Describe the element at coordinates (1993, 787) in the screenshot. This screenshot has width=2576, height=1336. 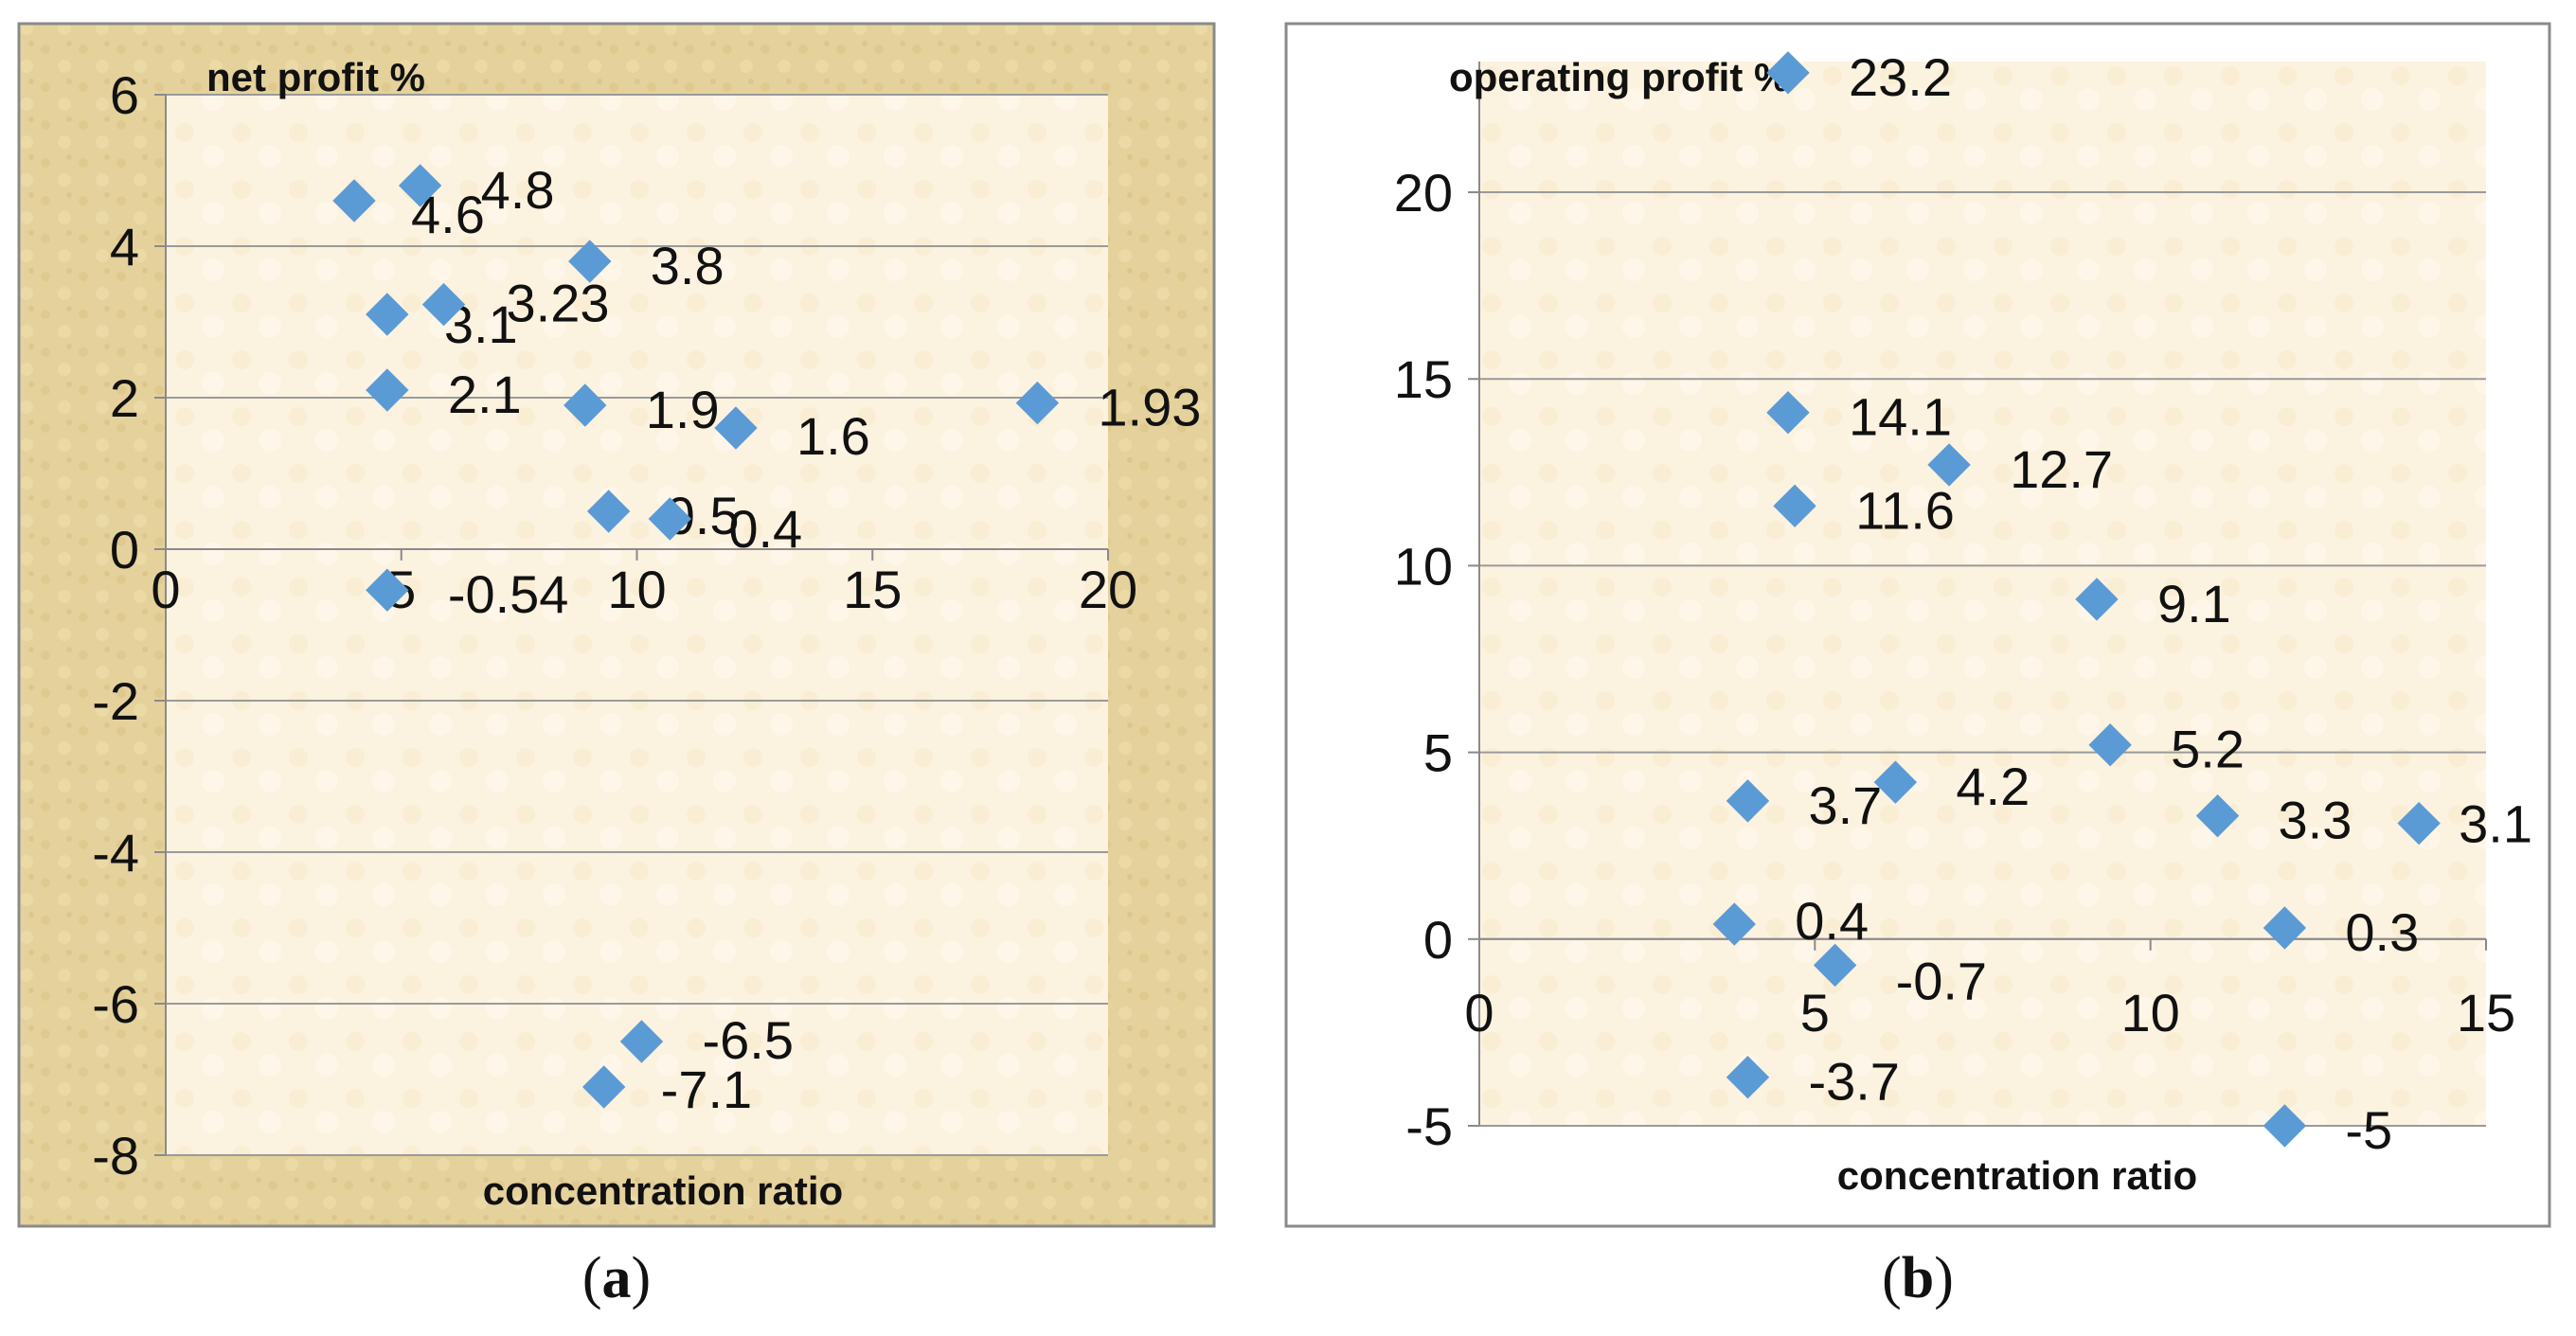
I see `data-label-b: 4.2` at that location.